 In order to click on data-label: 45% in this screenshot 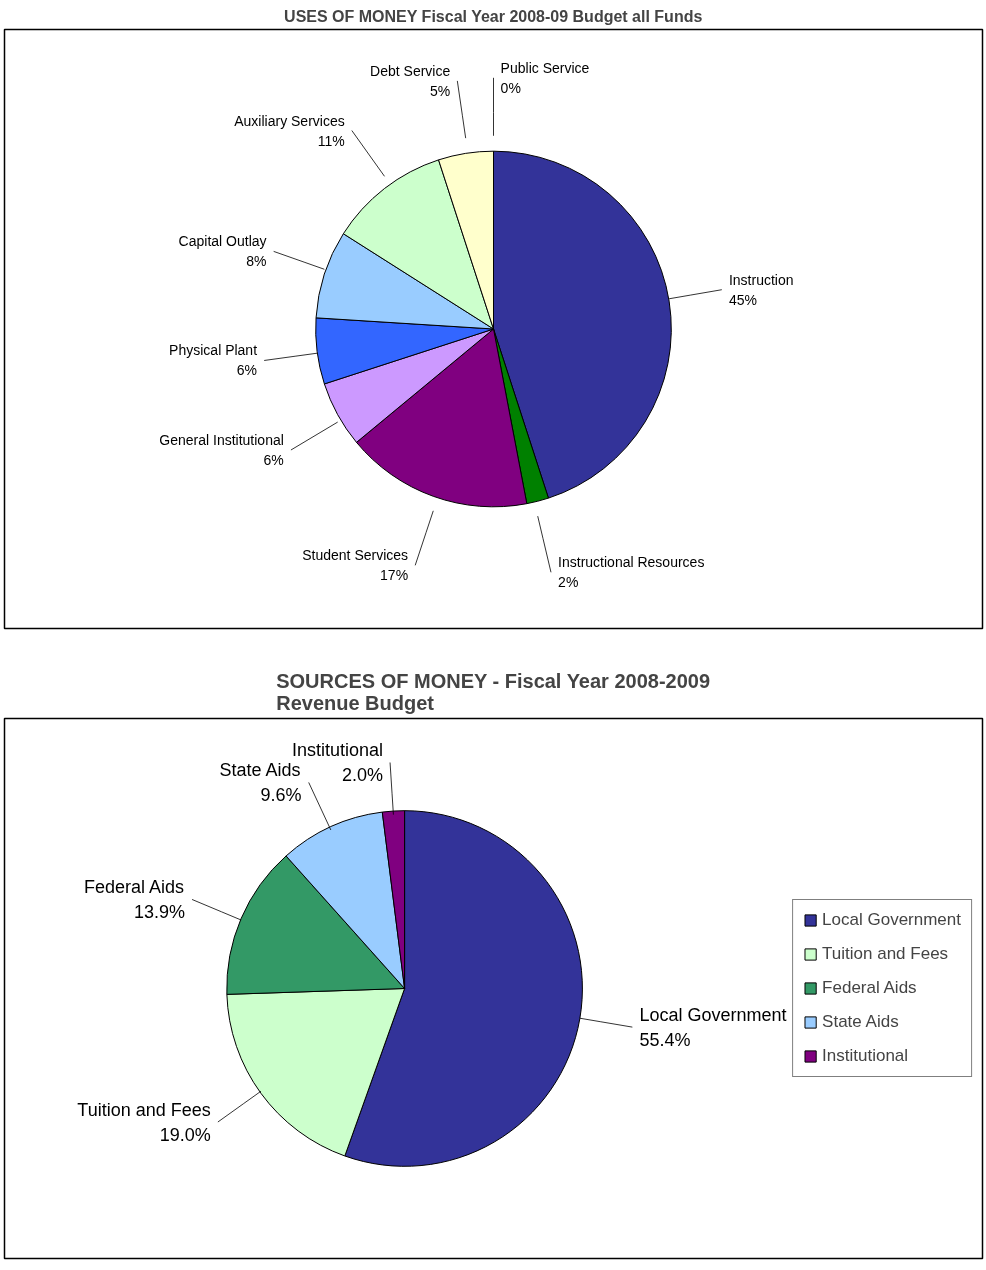, I will do `click(742, 299)`.